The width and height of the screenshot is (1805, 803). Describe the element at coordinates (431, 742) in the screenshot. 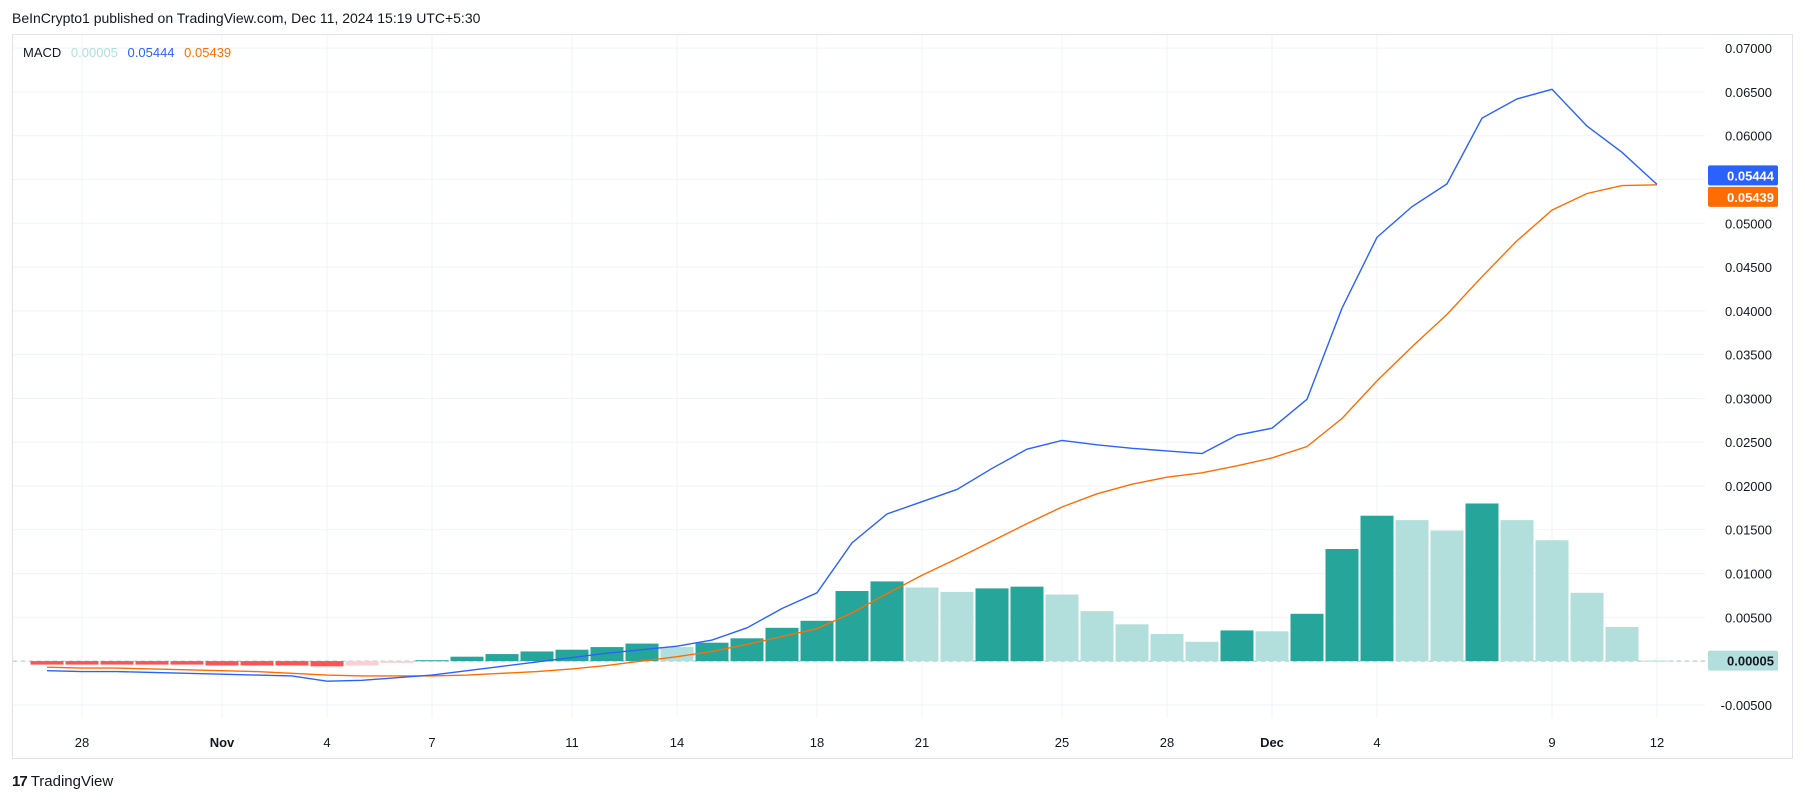

I see `x-tick-label: 7` at that location.